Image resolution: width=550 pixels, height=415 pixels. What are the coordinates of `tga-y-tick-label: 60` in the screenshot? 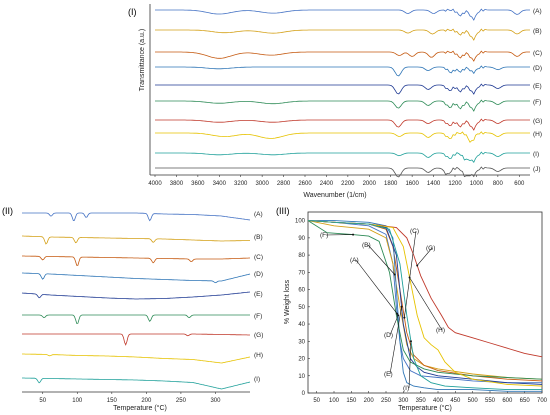 It's located at (301, 291).